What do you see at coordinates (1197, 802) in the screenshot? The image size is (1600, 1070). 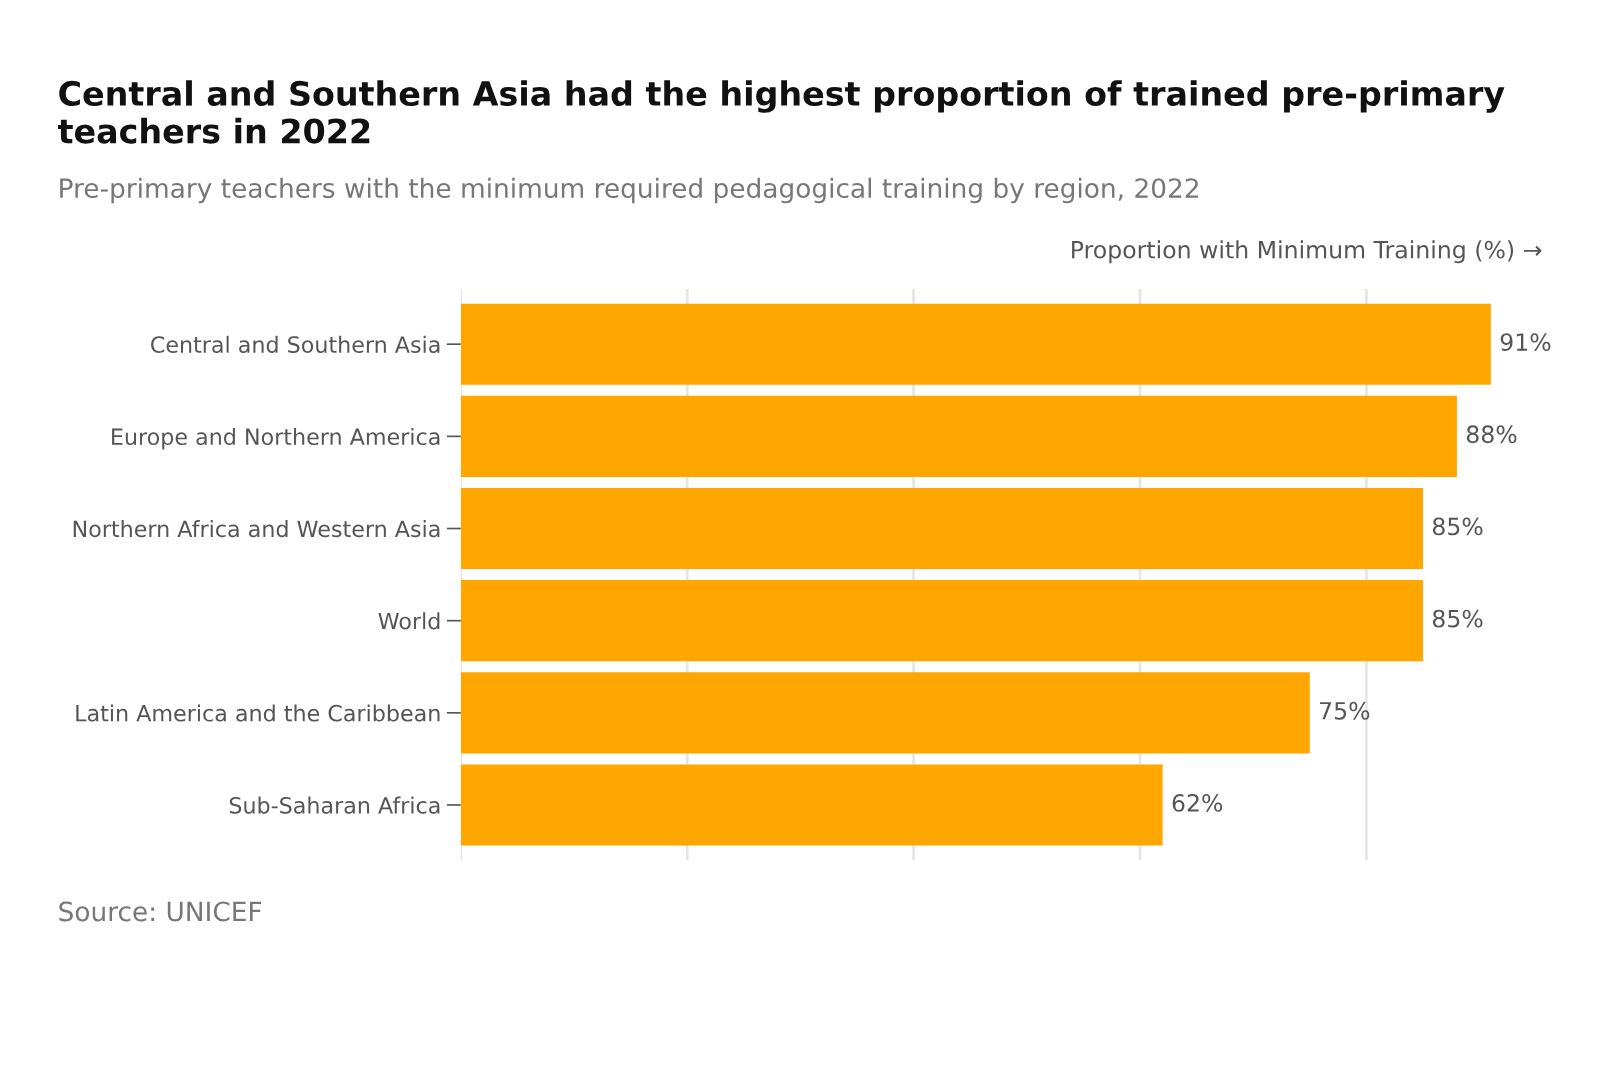 I see `data-label: 62%` at bounding box center [1197, 802].